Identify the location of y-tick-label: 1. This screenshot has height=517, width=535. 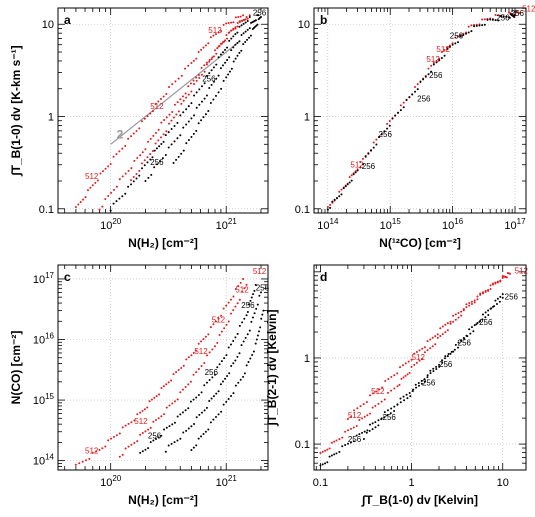
(307, 359).